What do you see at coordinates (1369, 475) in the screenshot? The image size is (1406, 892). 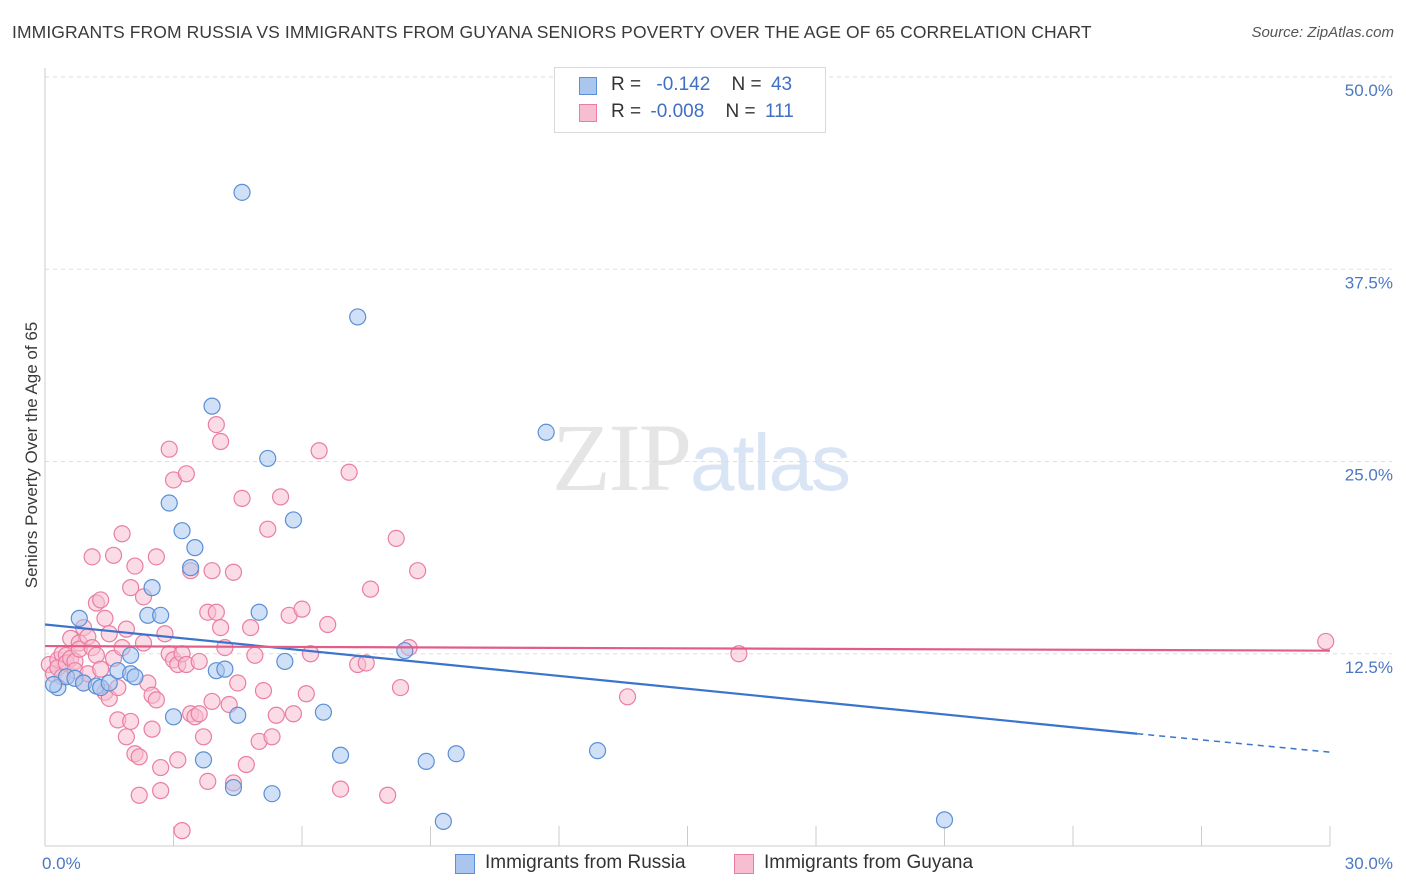 I see `y-tick-label-1: 25.0%` at bounding box center [1369, 475].